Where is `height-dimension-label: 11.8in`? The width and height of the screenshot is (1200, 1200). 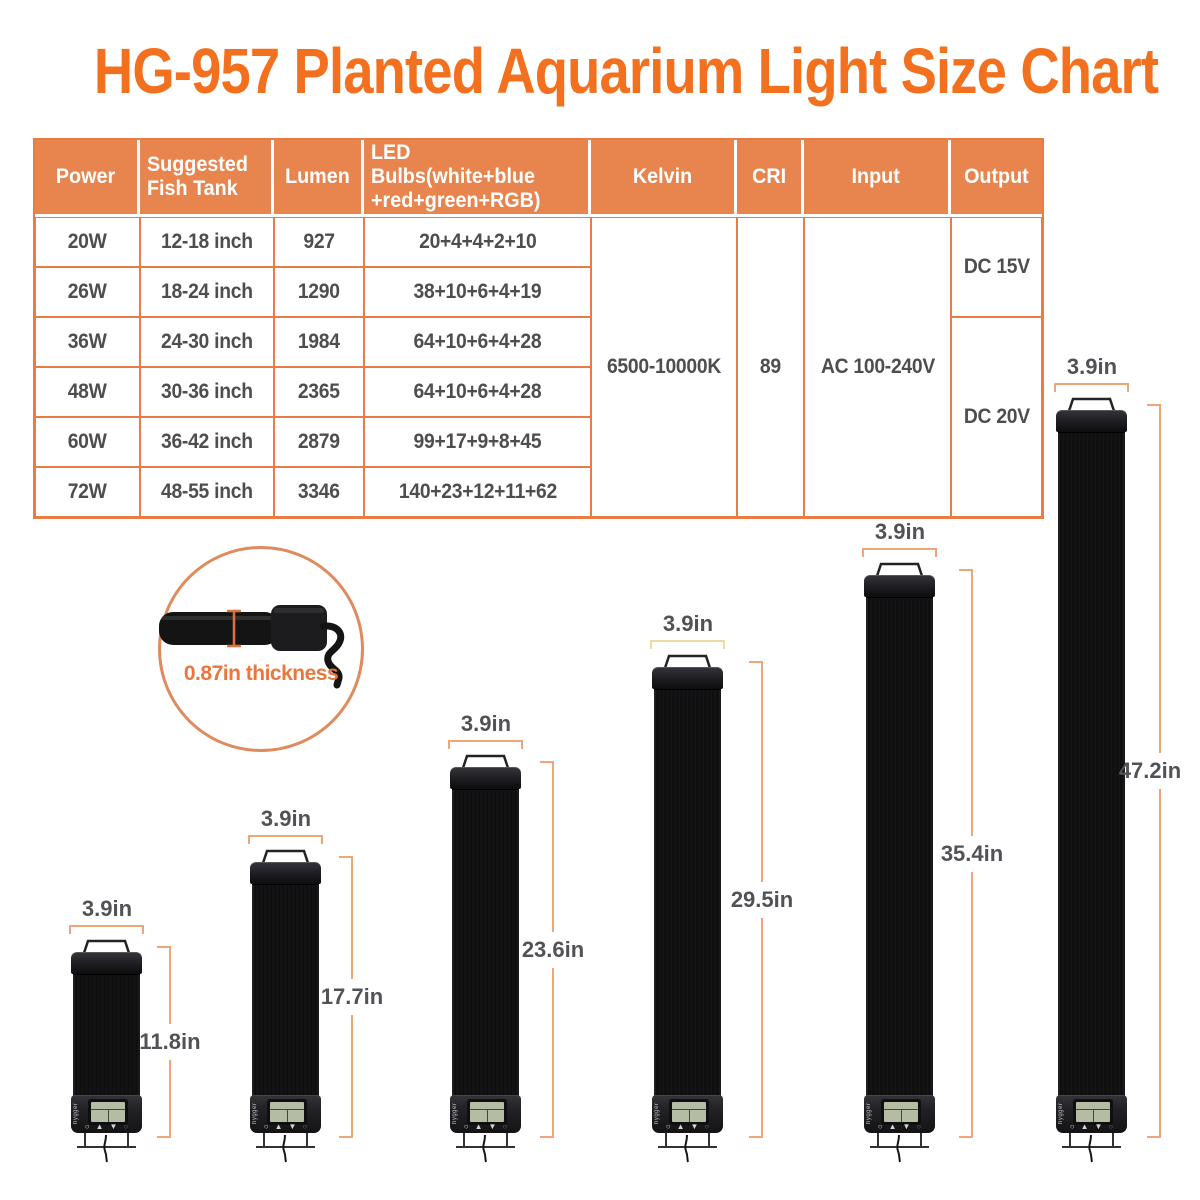
height-dimension-label: 11.8in is located at coordinates (170, 1041).